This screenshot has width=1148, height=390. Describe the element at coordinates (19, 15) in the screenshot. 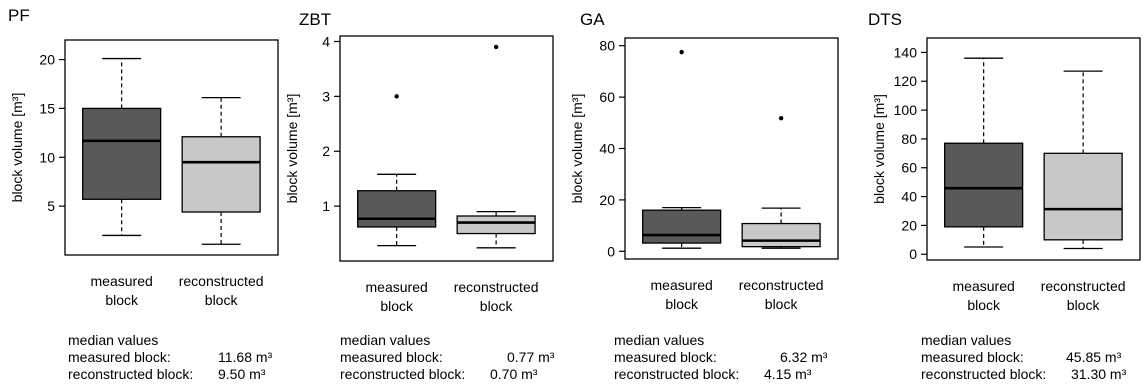

I see `chart-title: PF` at that location.